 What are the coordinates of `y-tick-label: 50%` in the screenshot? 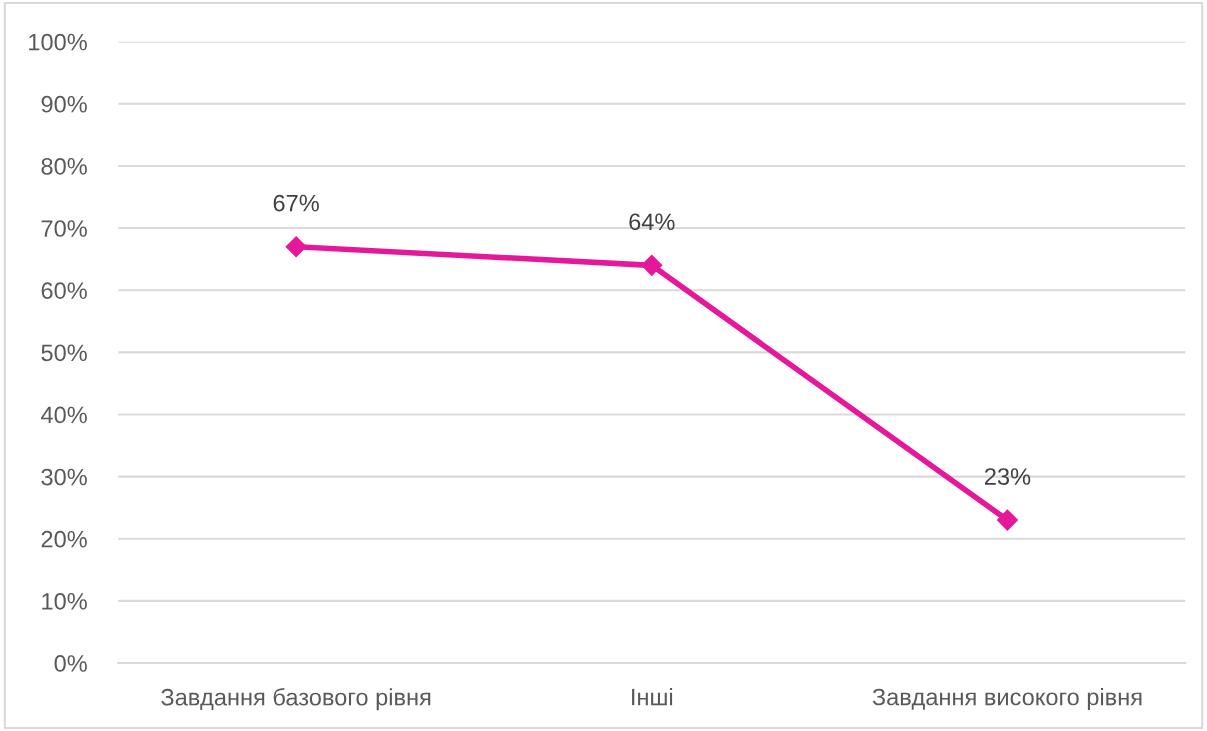 It's located at (64, 353).